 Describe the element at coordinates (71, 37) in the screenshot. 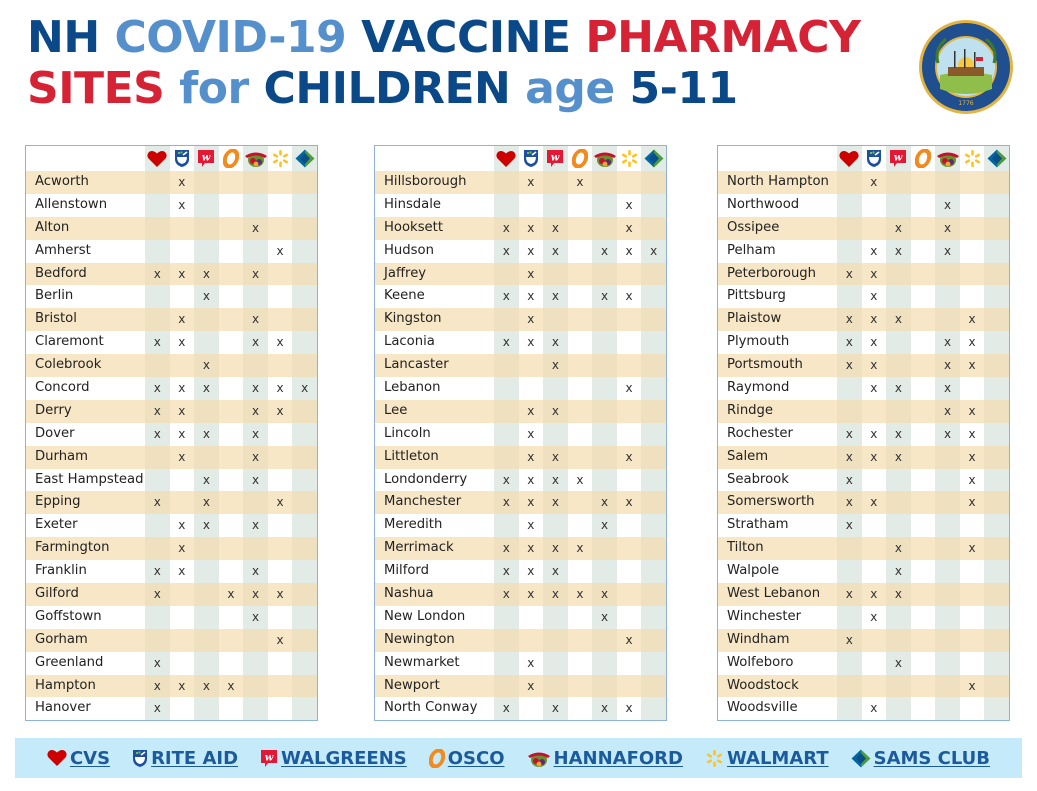

I see `title-segment: NH` at that location.